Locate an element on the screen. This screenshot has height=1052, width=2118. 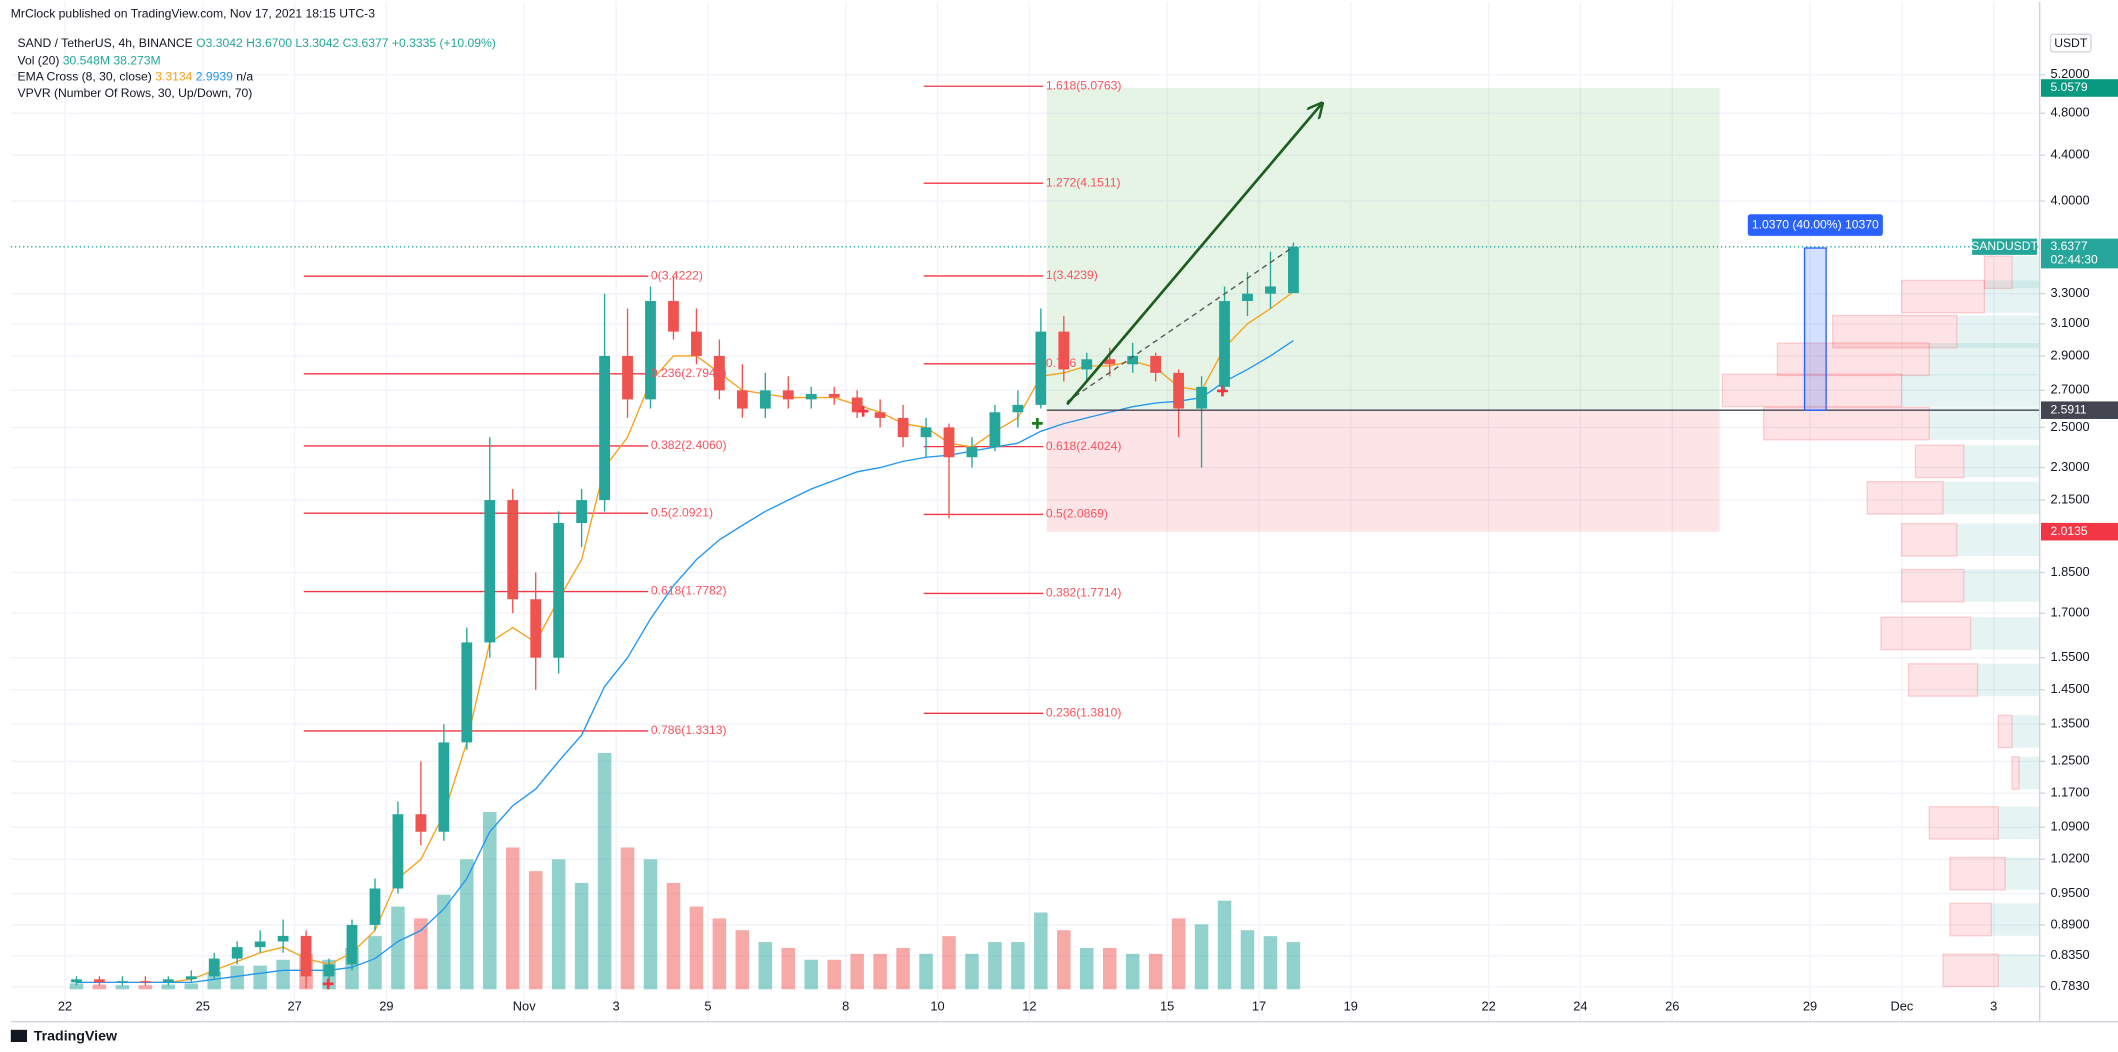
vol-legend: Vol (20) 30.548M 38.273M is located at coordinates (89, 61).